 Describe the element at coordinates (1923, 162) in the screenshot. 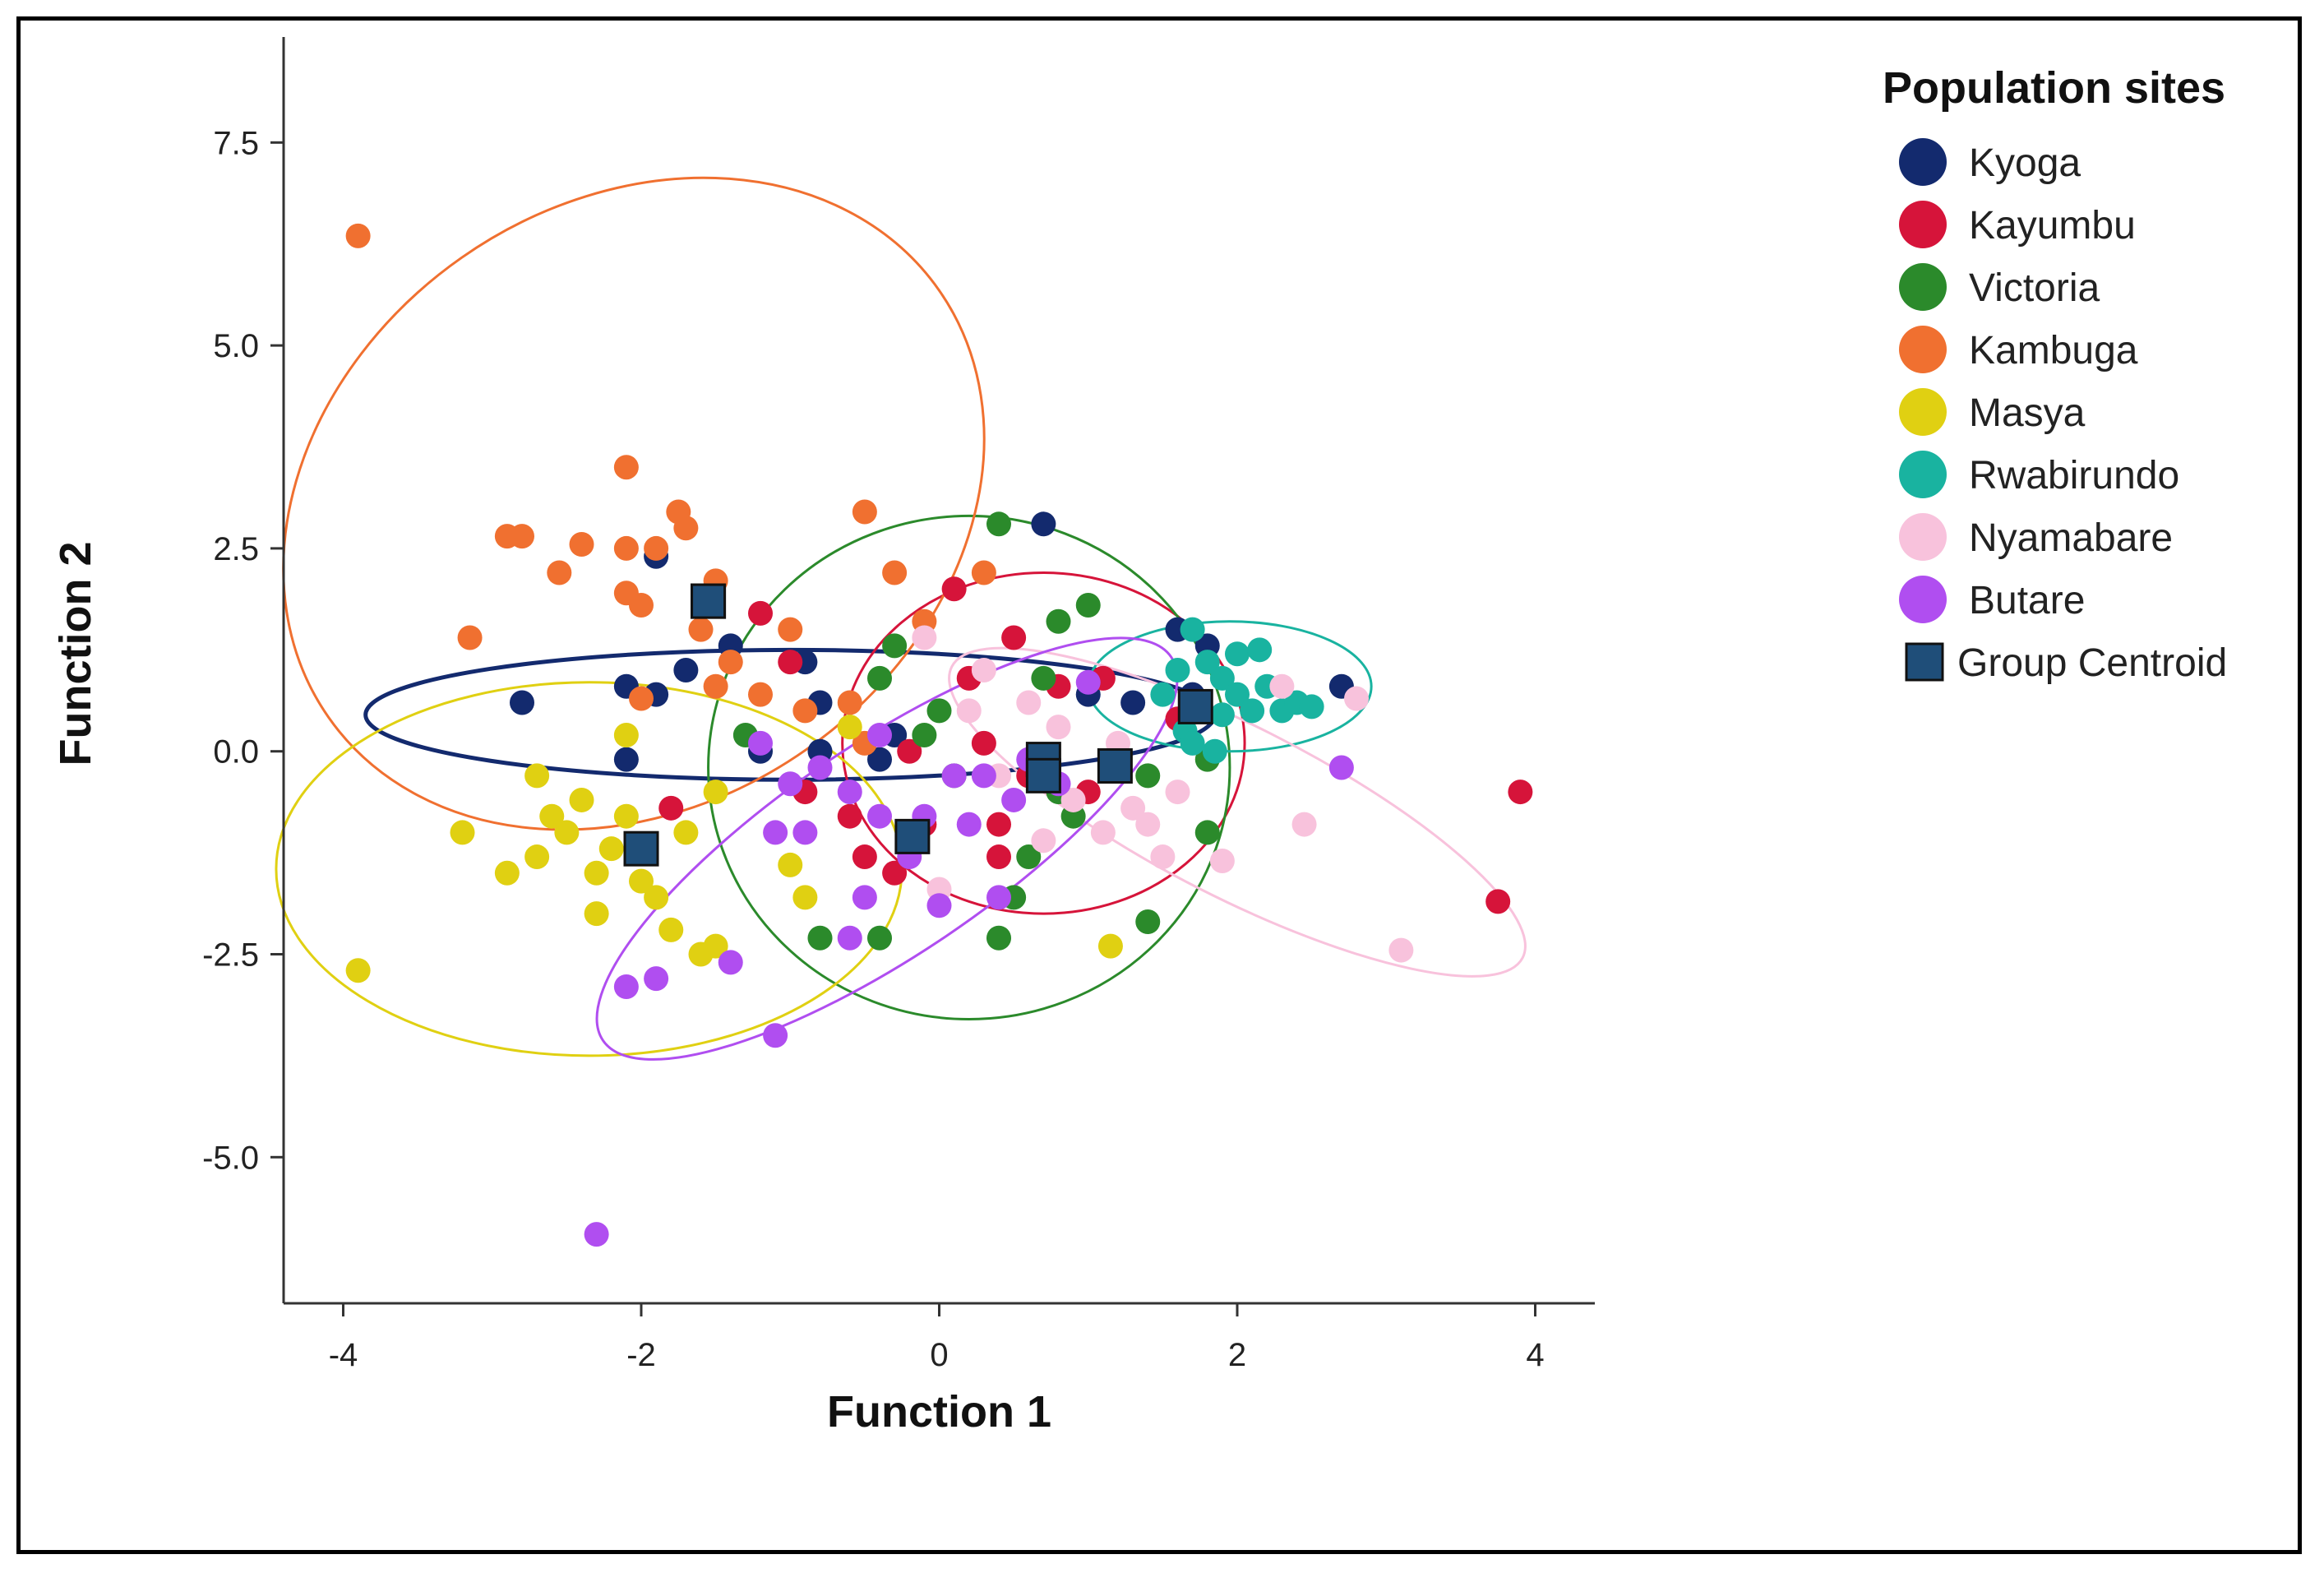

I see `legend-marker-kyoga` at that location.